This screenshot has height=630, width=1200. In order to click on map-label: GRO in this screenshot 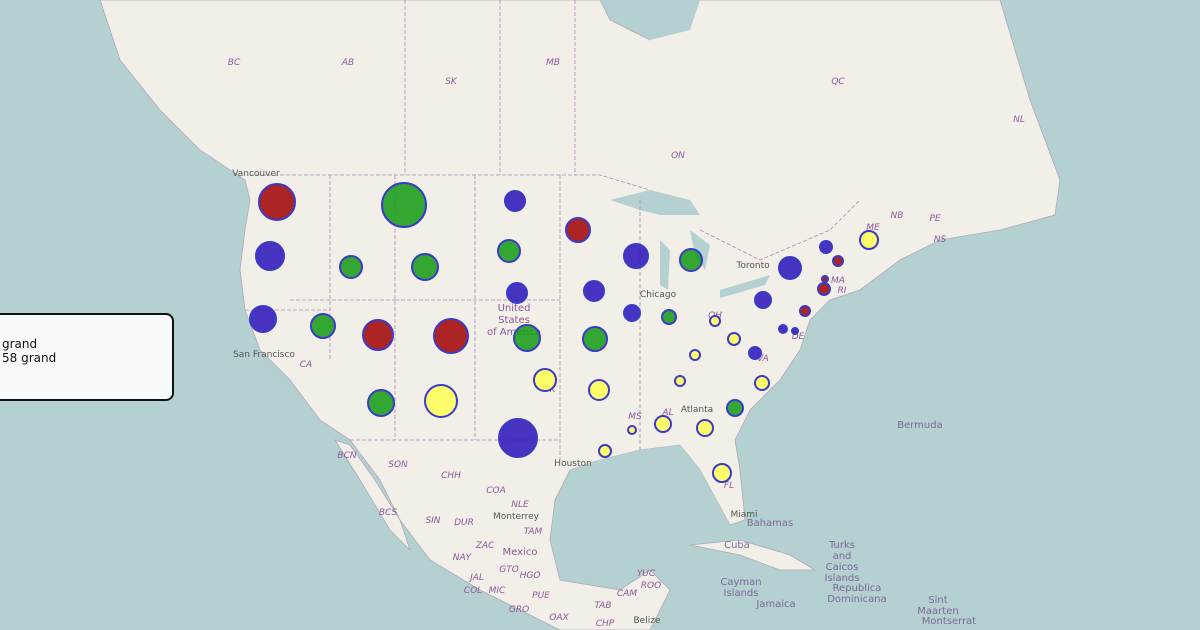, I will do `click(519, 610)`.